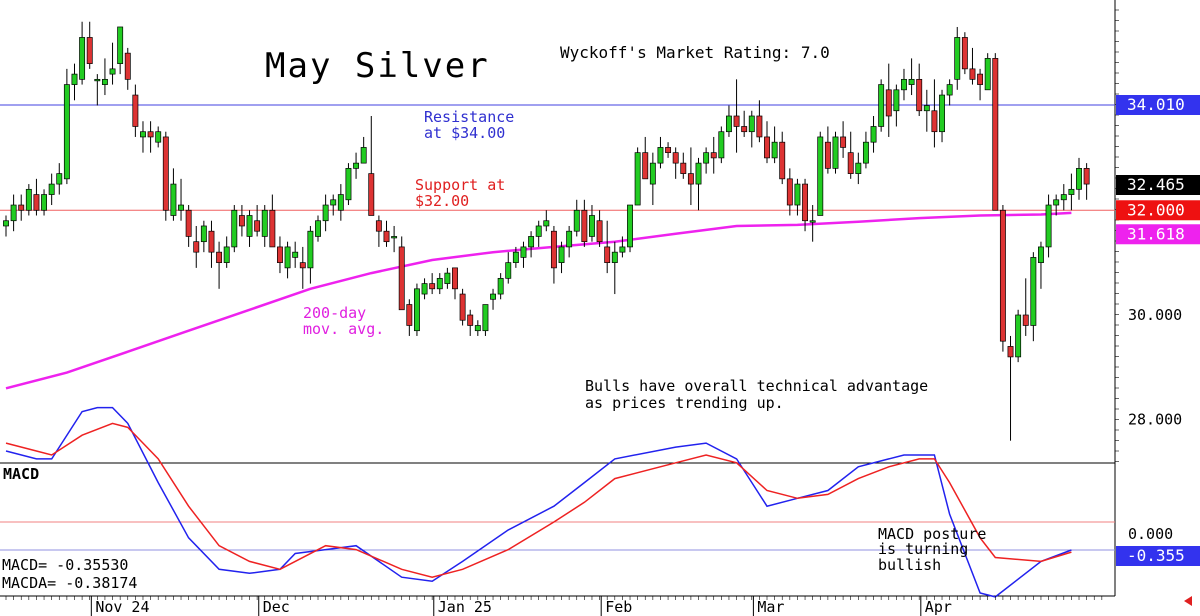 The image size is (1200, 616). Describe the element at coordinates (932, 534) in the screenshot. I see `macd-annotation-line1: MACD posture` at that location.